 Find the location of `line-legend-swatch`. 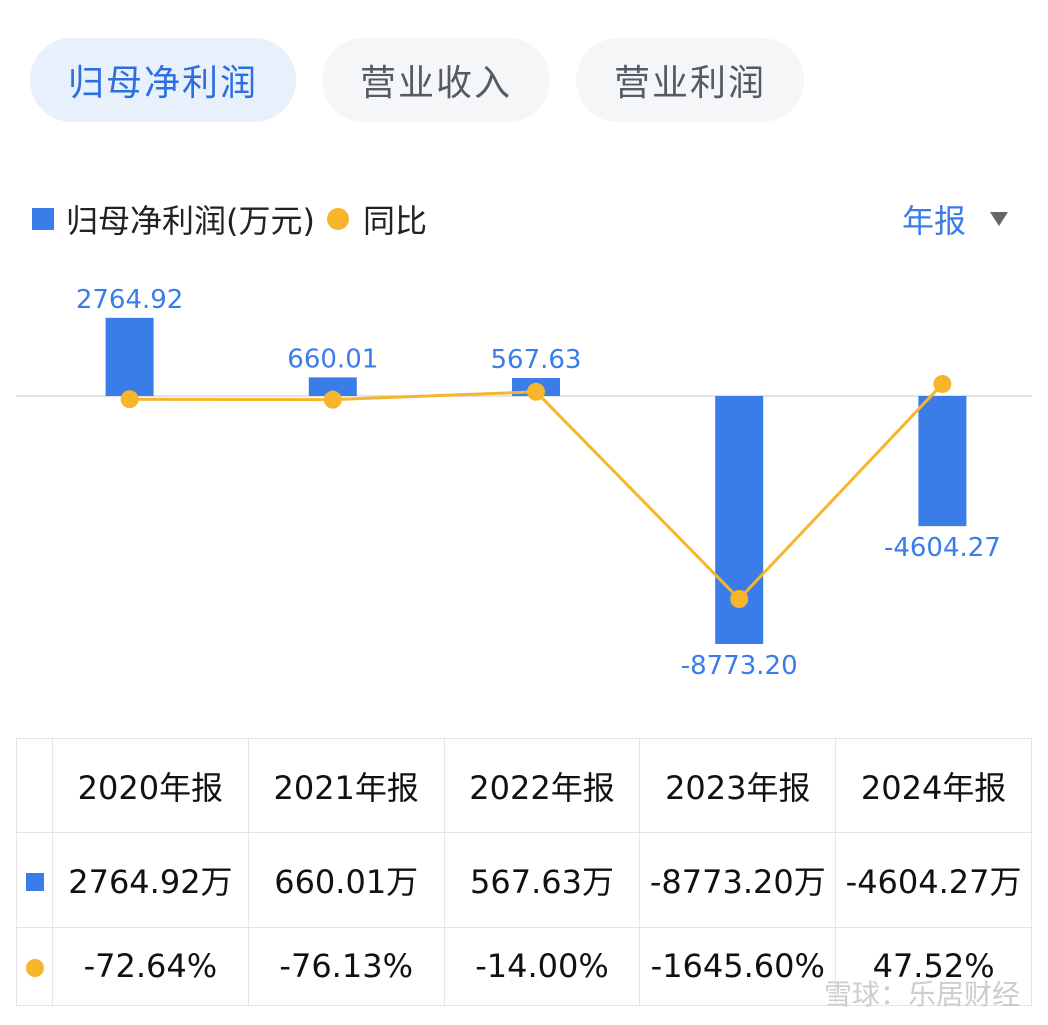

line-legend-swatch is located at coordinates (337, 219).